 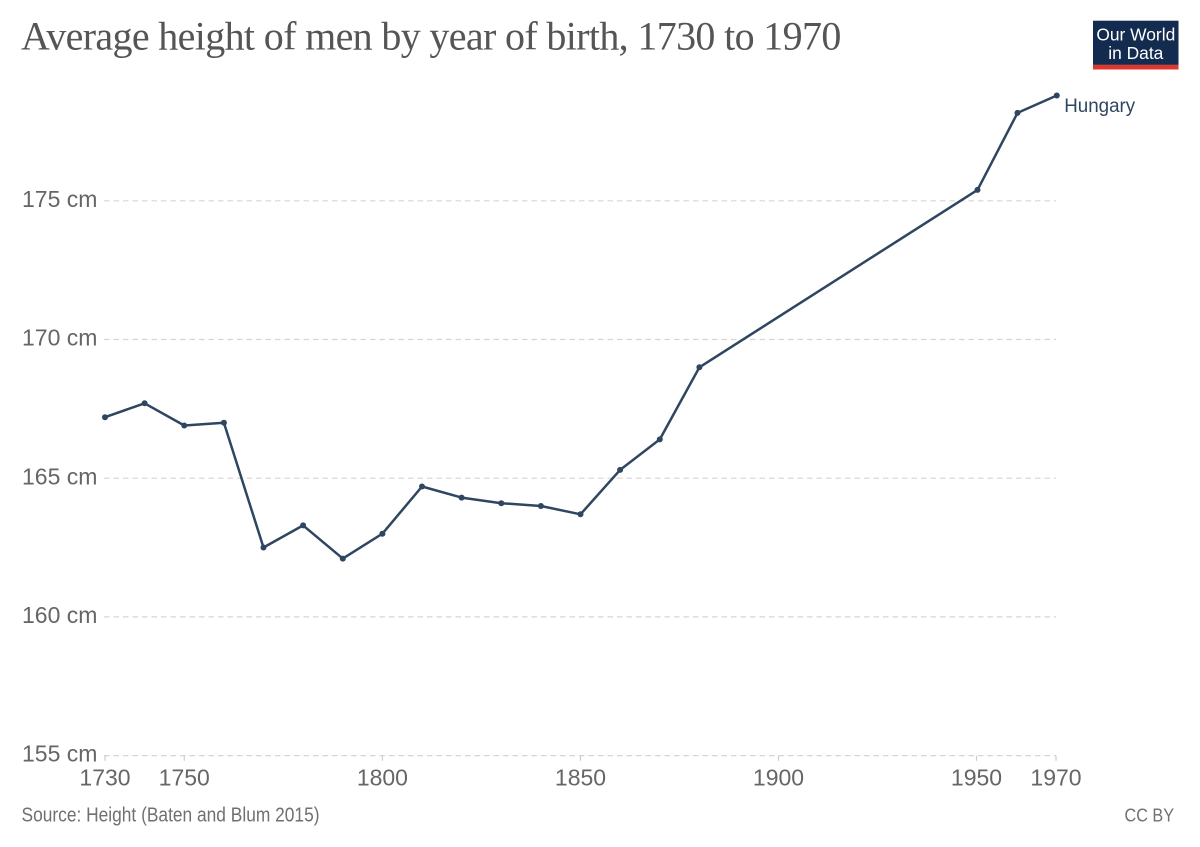 What do you see at coordinates (382, 778) in the screenshot?
I see `svg-text: 1800` at bounding box center [382, 778].